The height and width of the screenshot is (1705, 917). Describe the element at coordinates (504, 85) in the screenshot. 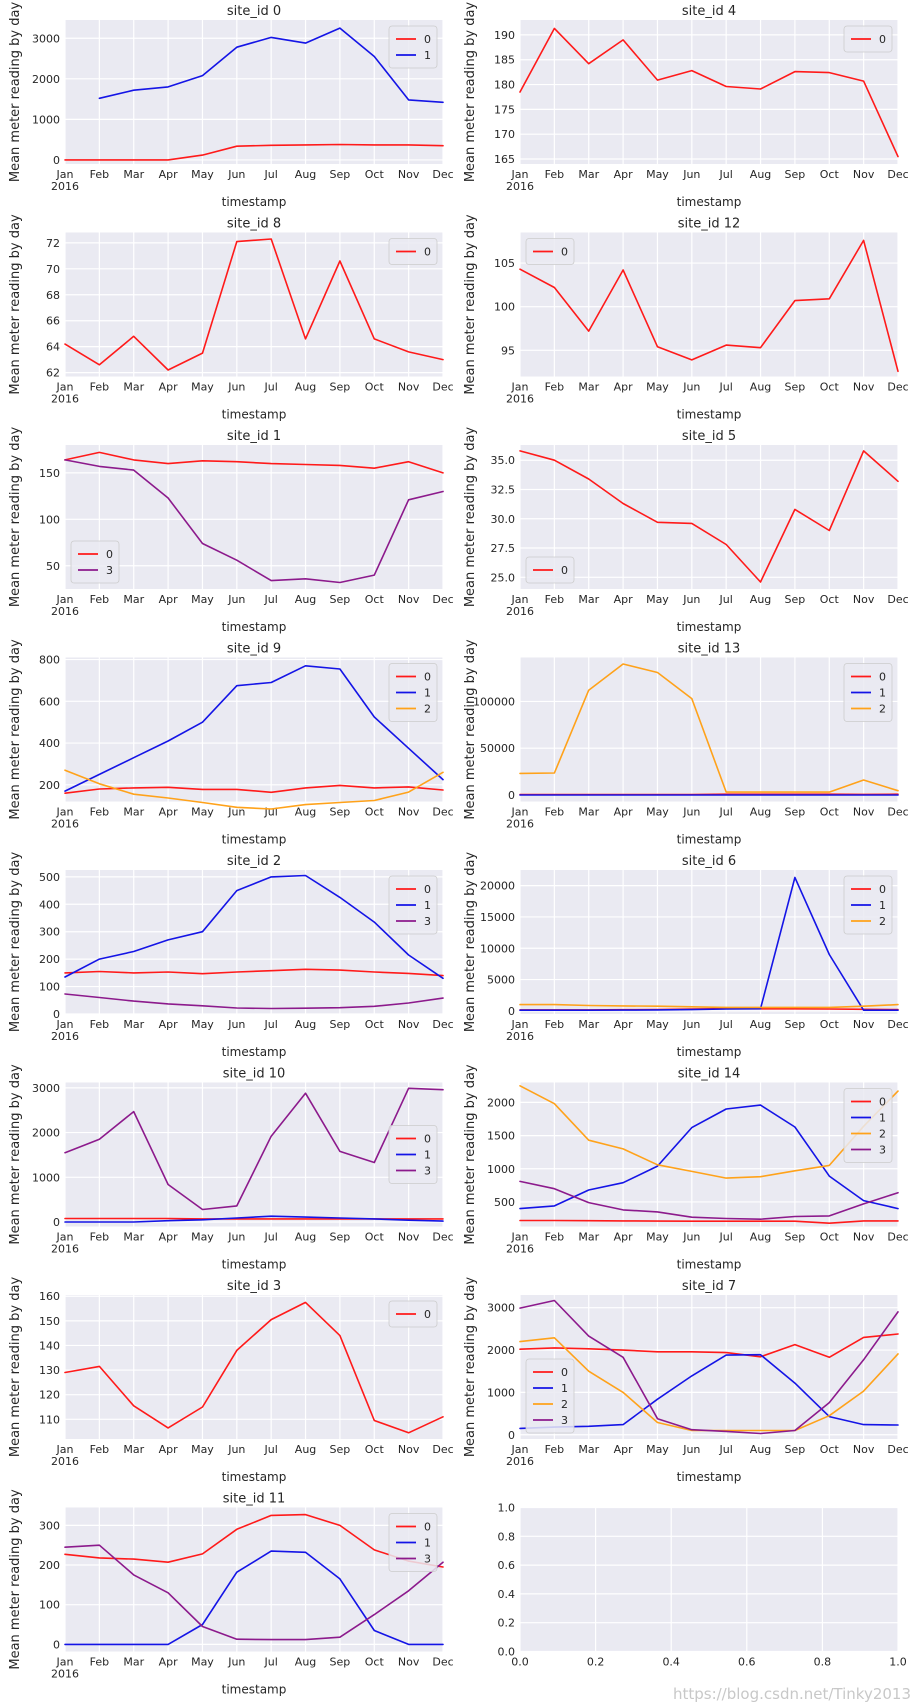

I see `y-tick-label: 180` at that location.